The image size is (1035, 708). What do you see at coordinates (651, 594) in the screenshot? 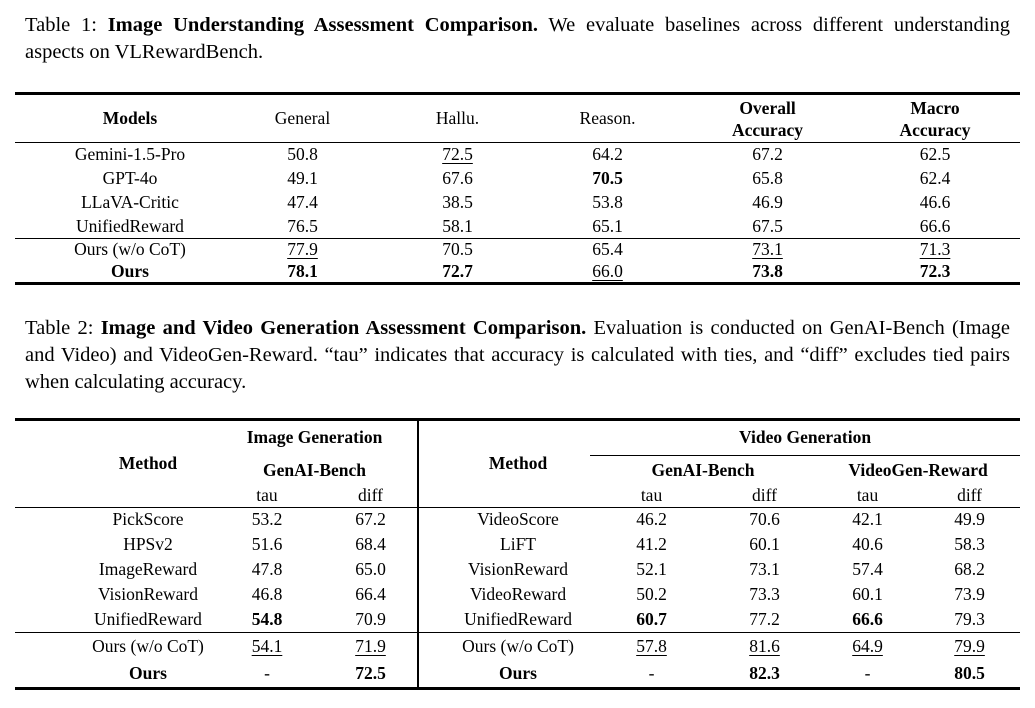
I see `table-cell: 50.2` at bounding box center [651, 594].